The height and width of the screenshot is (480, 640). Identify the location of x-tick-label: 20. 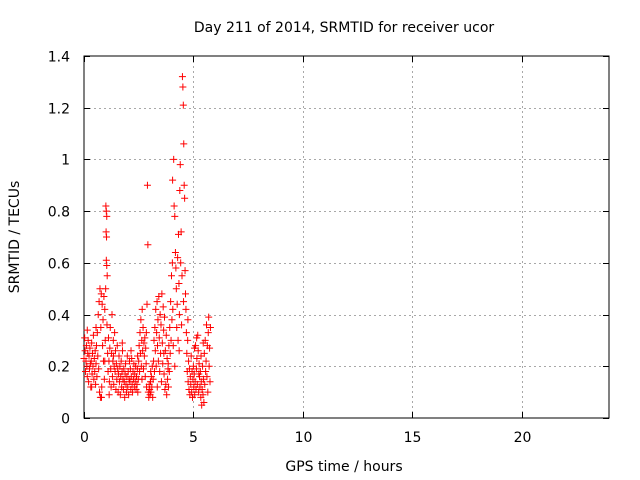
(523, 438).